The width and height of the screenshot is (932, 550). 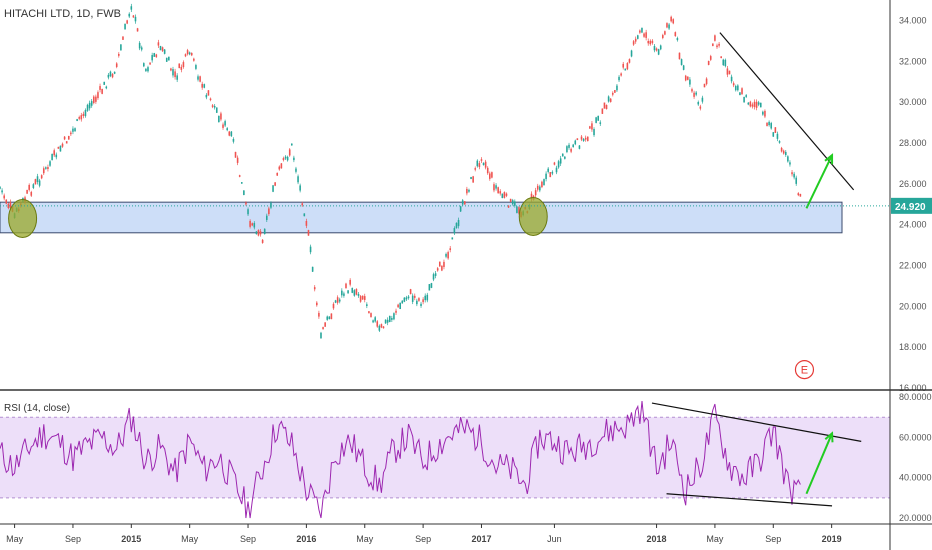 What do you see at coordinates (829, 437) in the screenshot?
I see `rsi-arrow-head` at bounding box center [829, 437].